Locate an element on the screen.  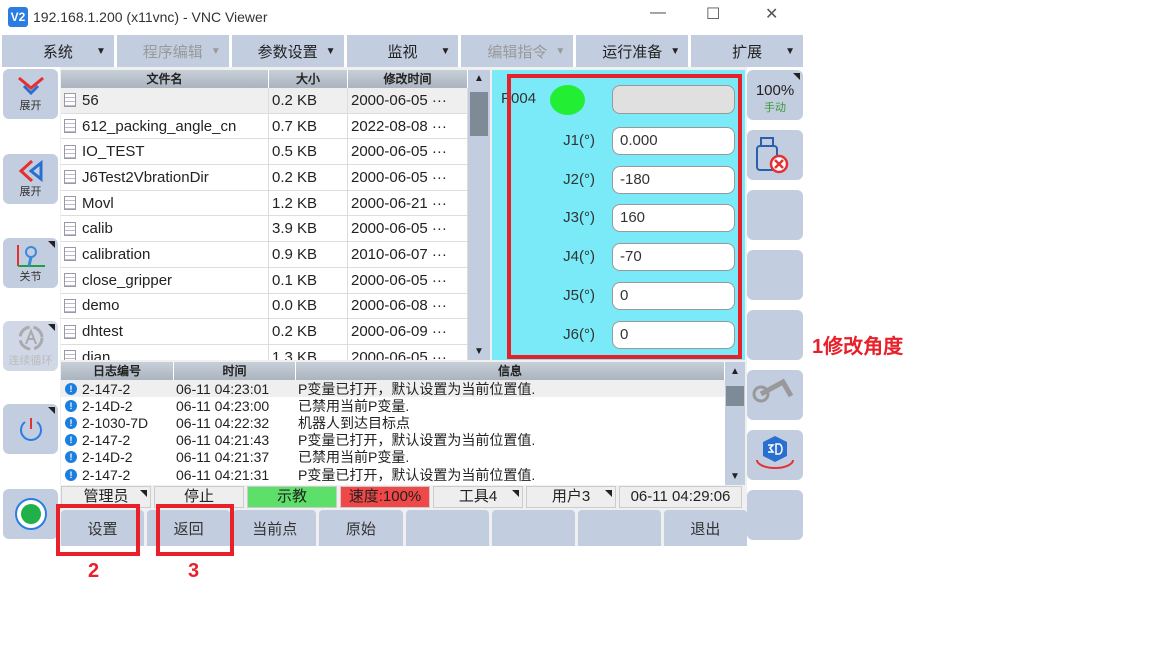
file-name: calib is located at coordinates (97, 229).